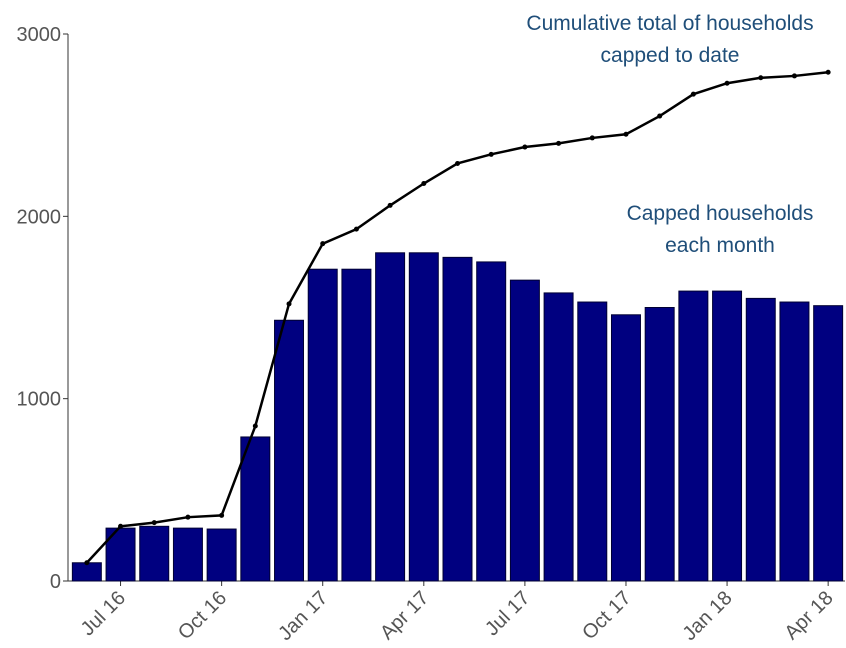 Image resolution: width=846 pixels, height=648 pixels. What do you see at coordinates (39, 400) in the screenshot?
I see `y-tick-label: 1000` at bounding box center [39, 400].